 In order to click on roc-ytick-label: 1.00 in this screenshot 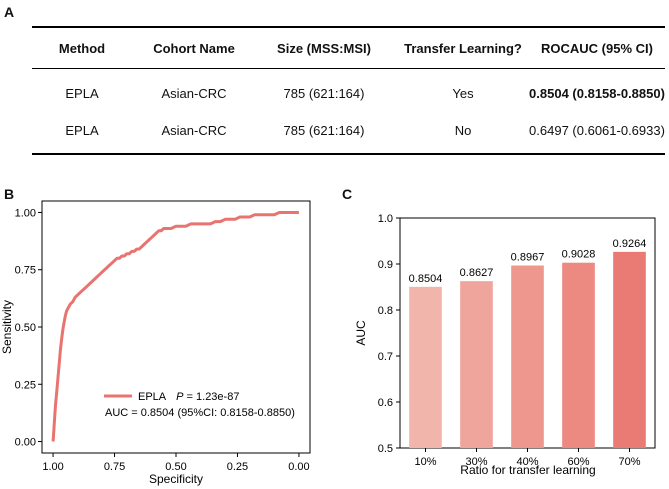, I will do `click(25, 213)`.